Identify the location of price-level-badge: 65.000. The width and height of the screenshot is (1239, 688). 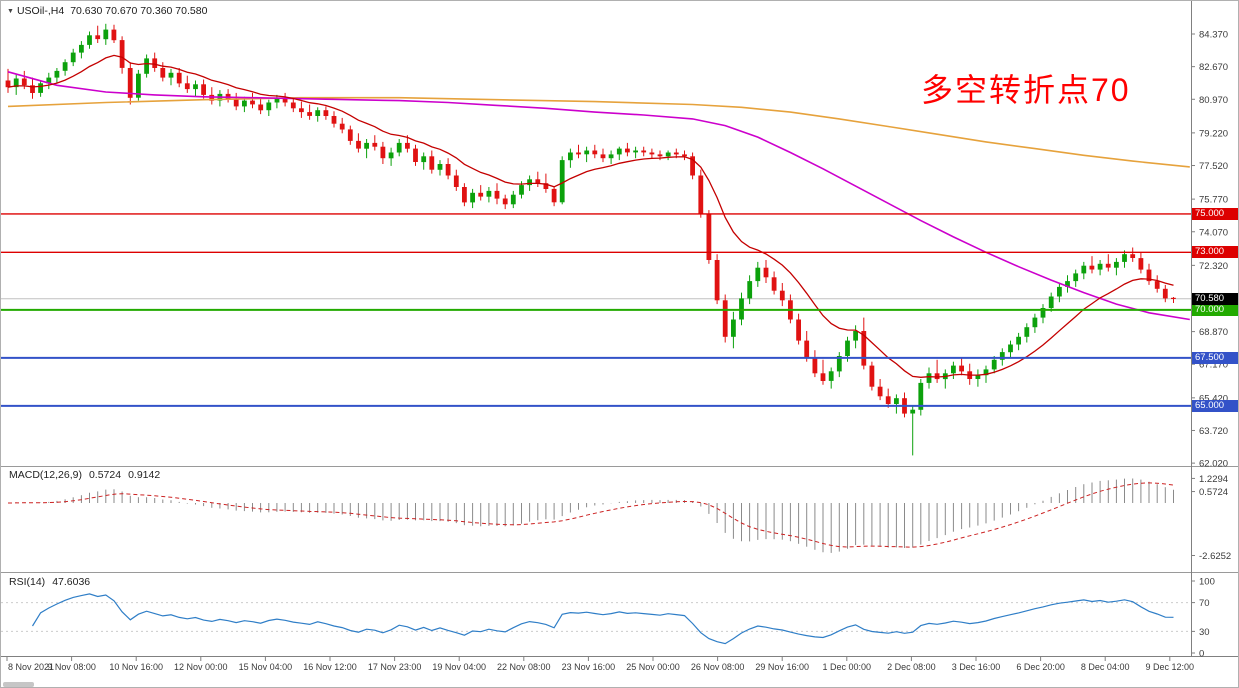
(1215, 405).